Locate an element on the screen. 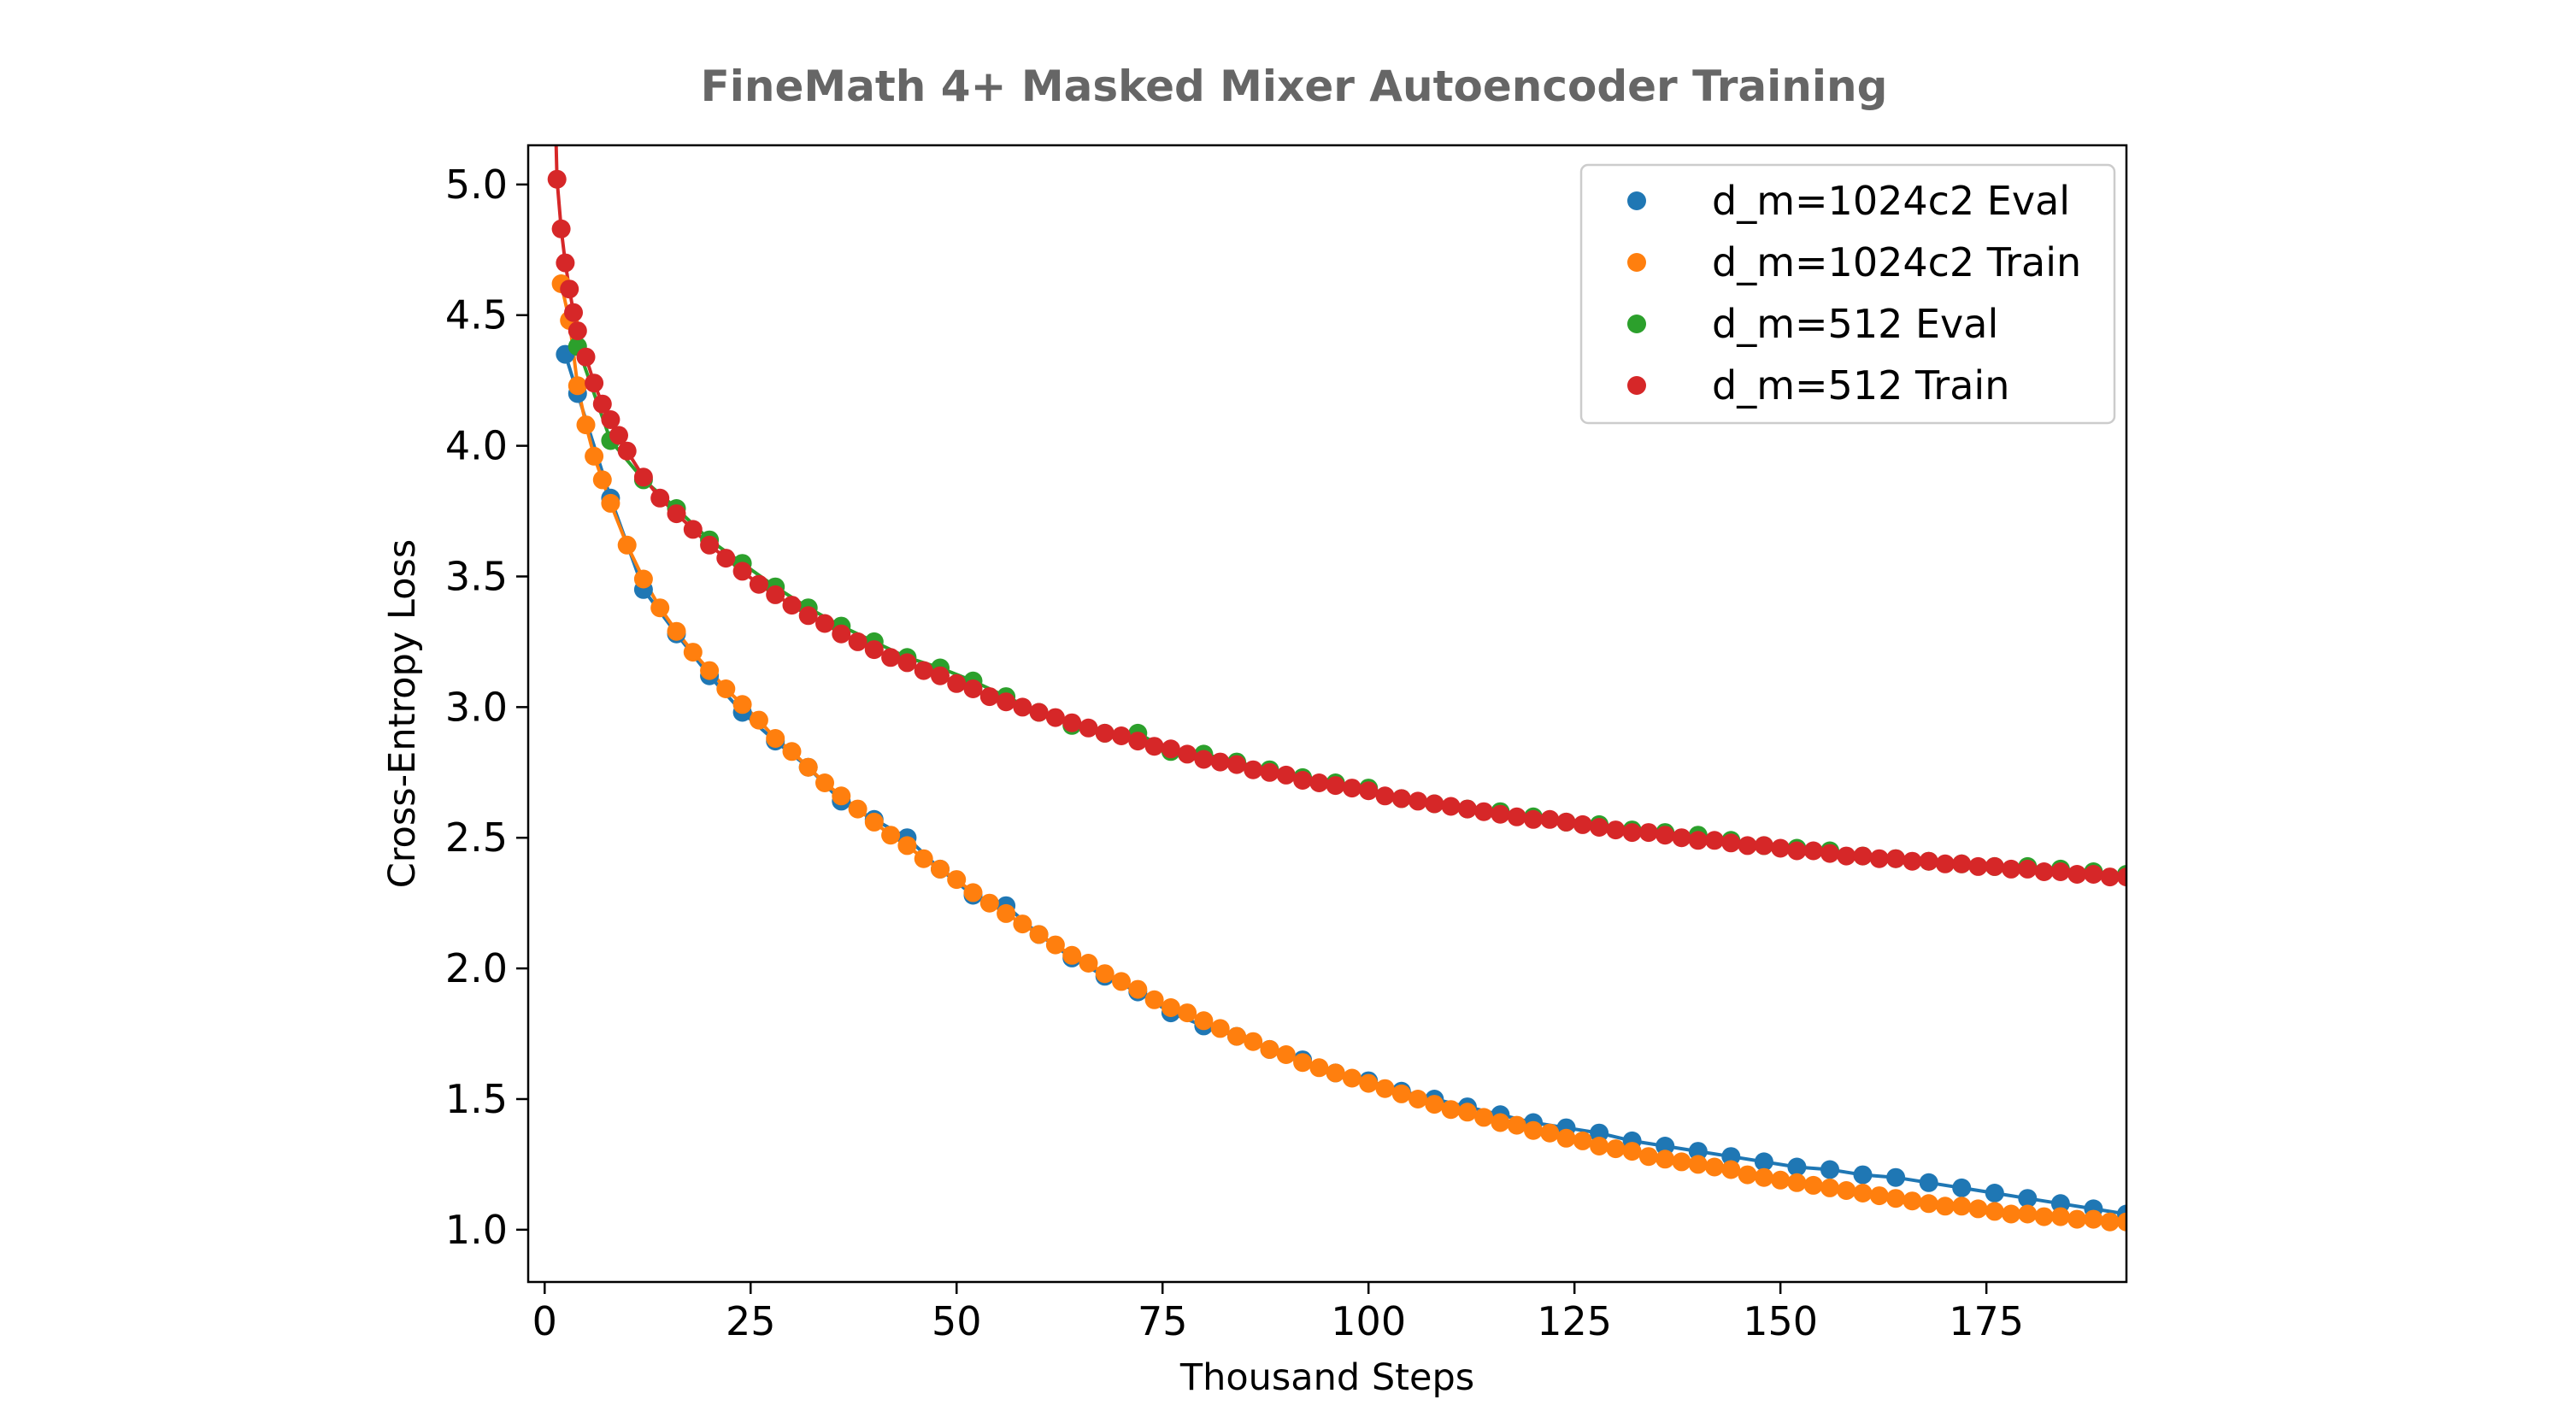 The height and width of the screenshot is (1423, 2576). x-tick-label: 75 is located at coordinates (1163, 1321).